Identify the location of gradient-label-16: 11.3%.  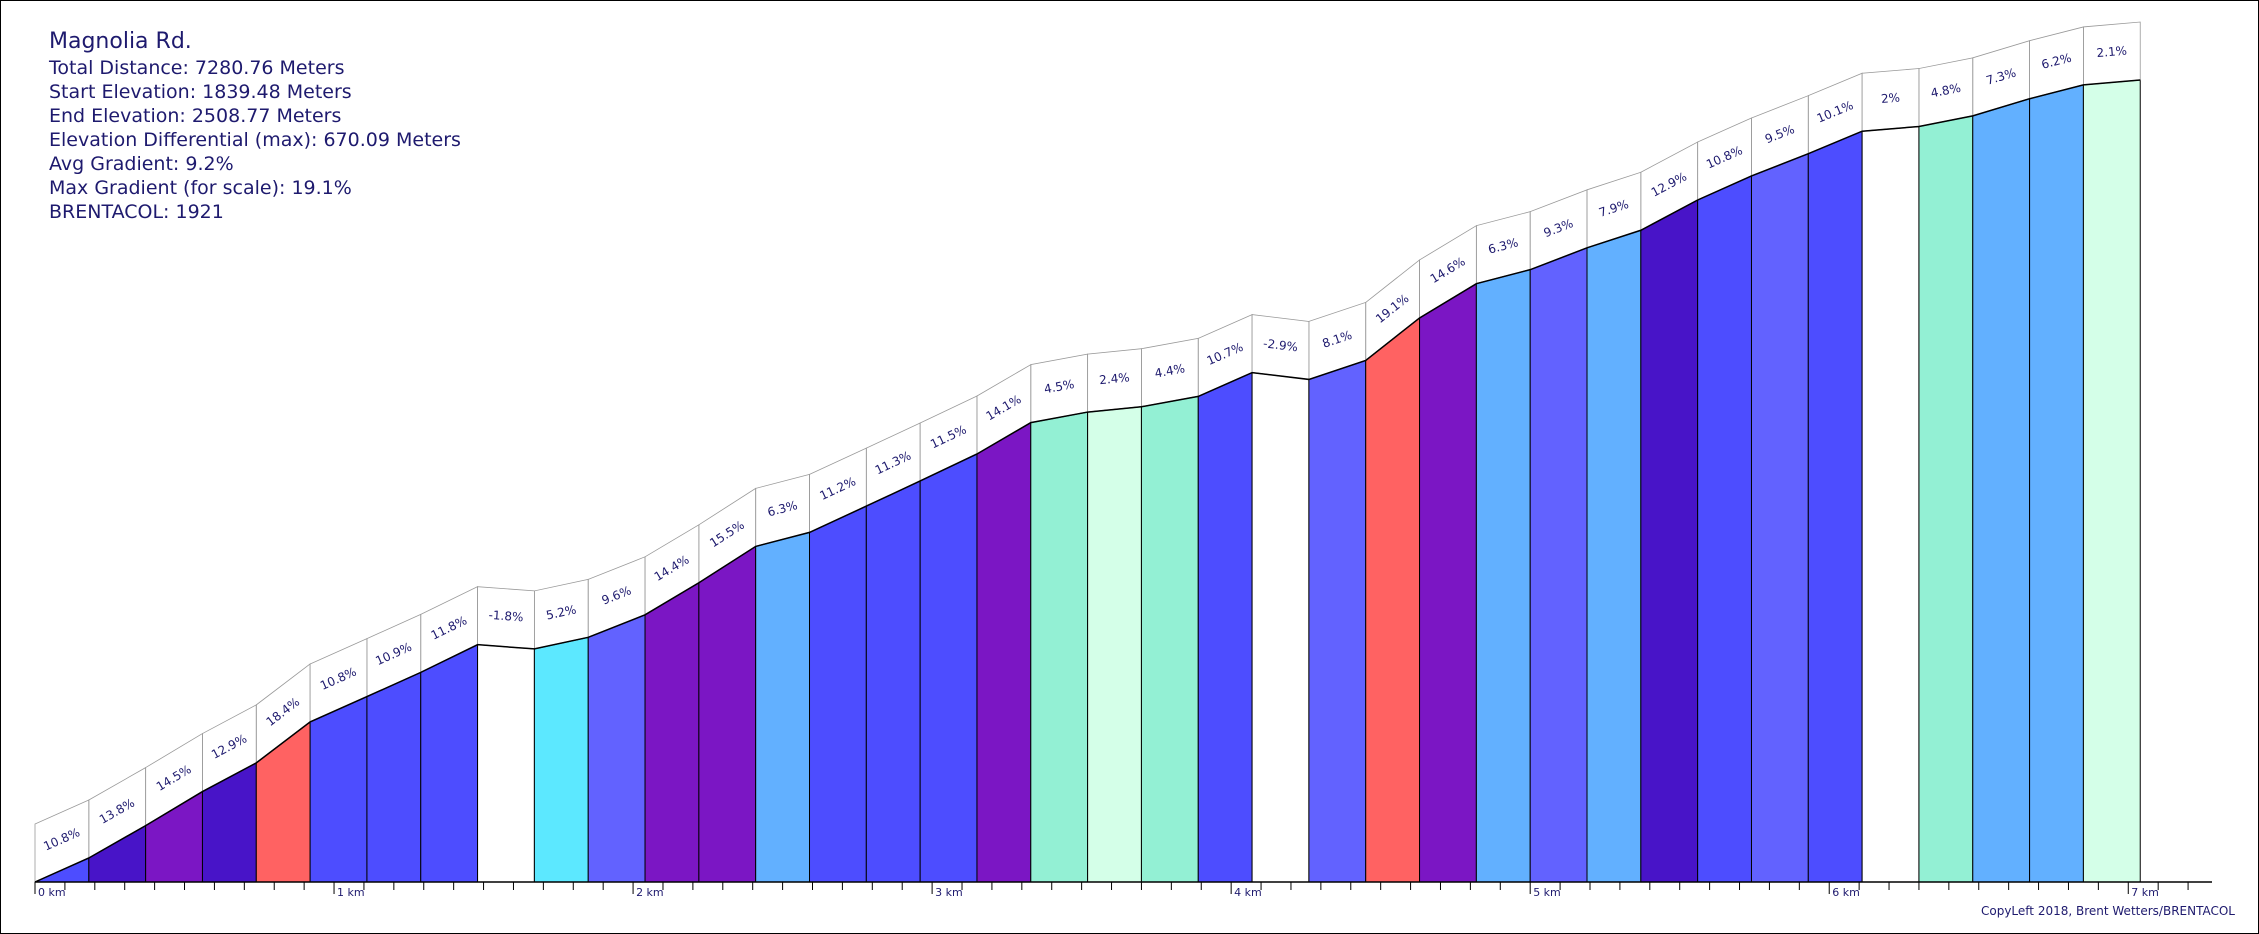
(893, 463).